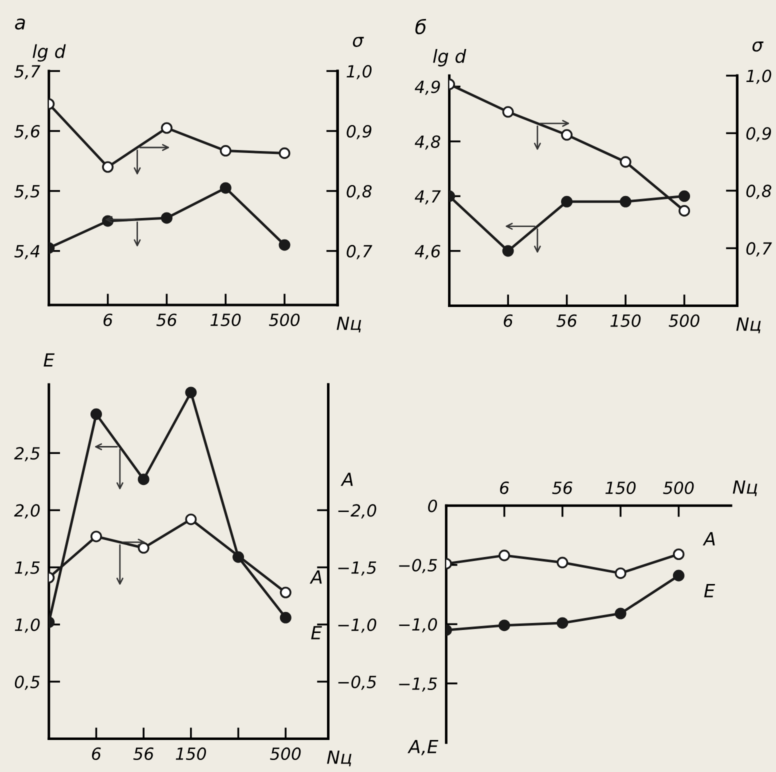 This screenshot has height=772, width=776. What do you see at coordinates (357, 511) in the screenshot?
I see `y2-tick-label: −2,0` at bounding box center [357, 511].